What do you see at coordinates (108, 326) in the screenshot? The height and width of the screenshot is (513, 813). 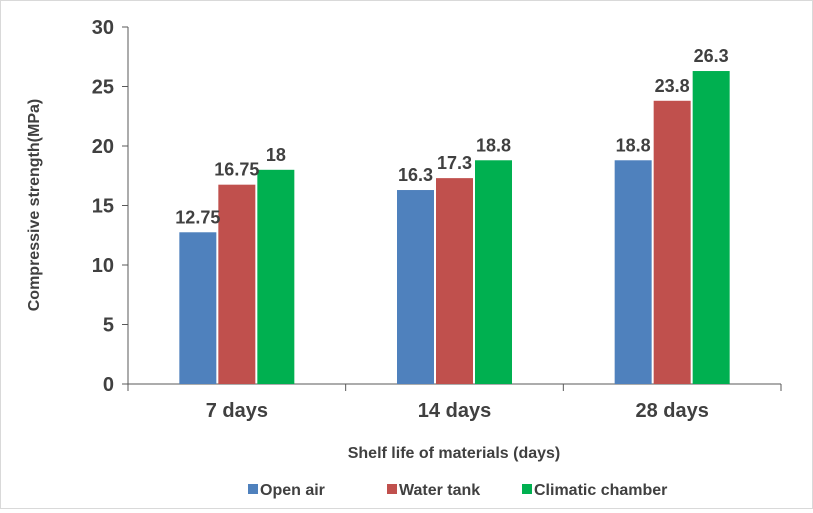 I see `y-tick-label: 5` at bounding box center [108, 326].